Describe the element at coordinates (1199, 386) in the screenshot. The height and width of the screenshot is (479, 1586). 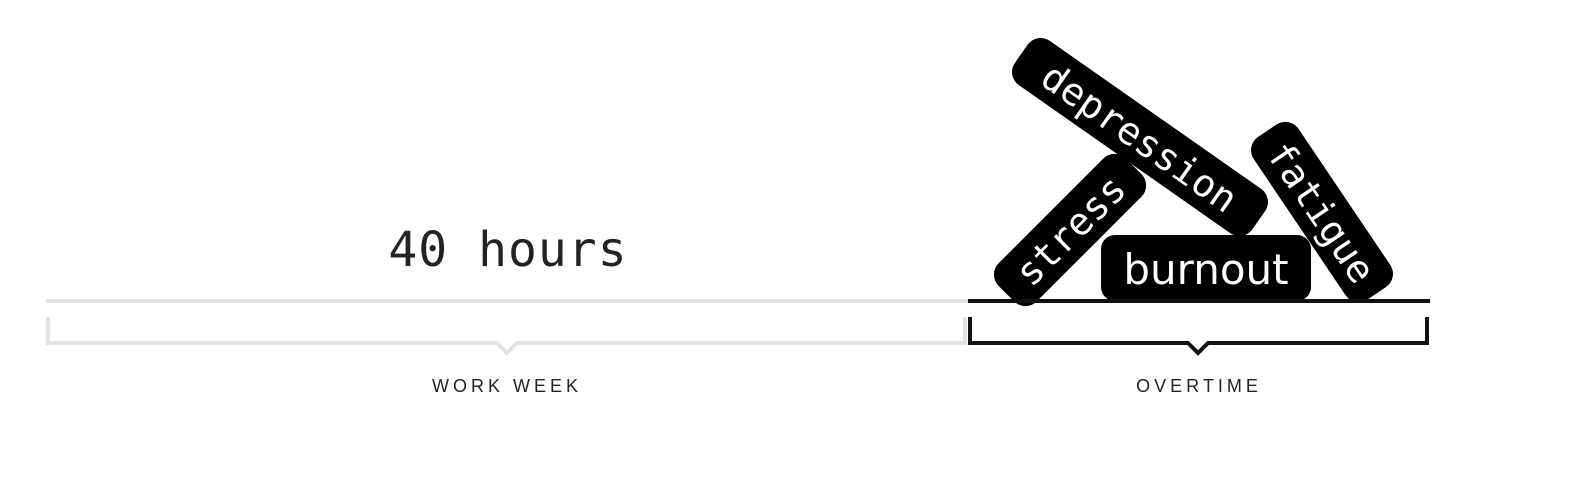
I see `overtime-label: OVERTIME` at that location.